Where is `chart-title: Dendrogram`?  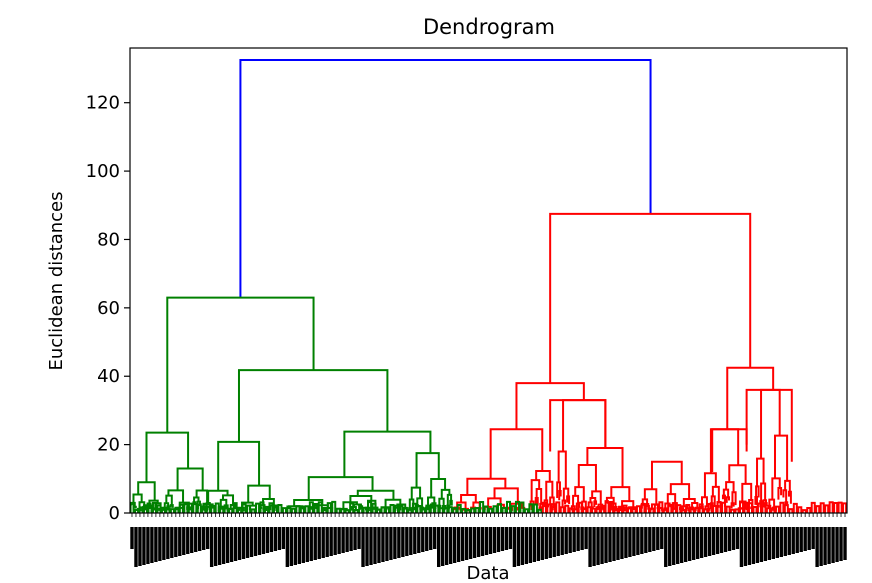
chart-title: Dendrogram is located at coordinates (489, 27).